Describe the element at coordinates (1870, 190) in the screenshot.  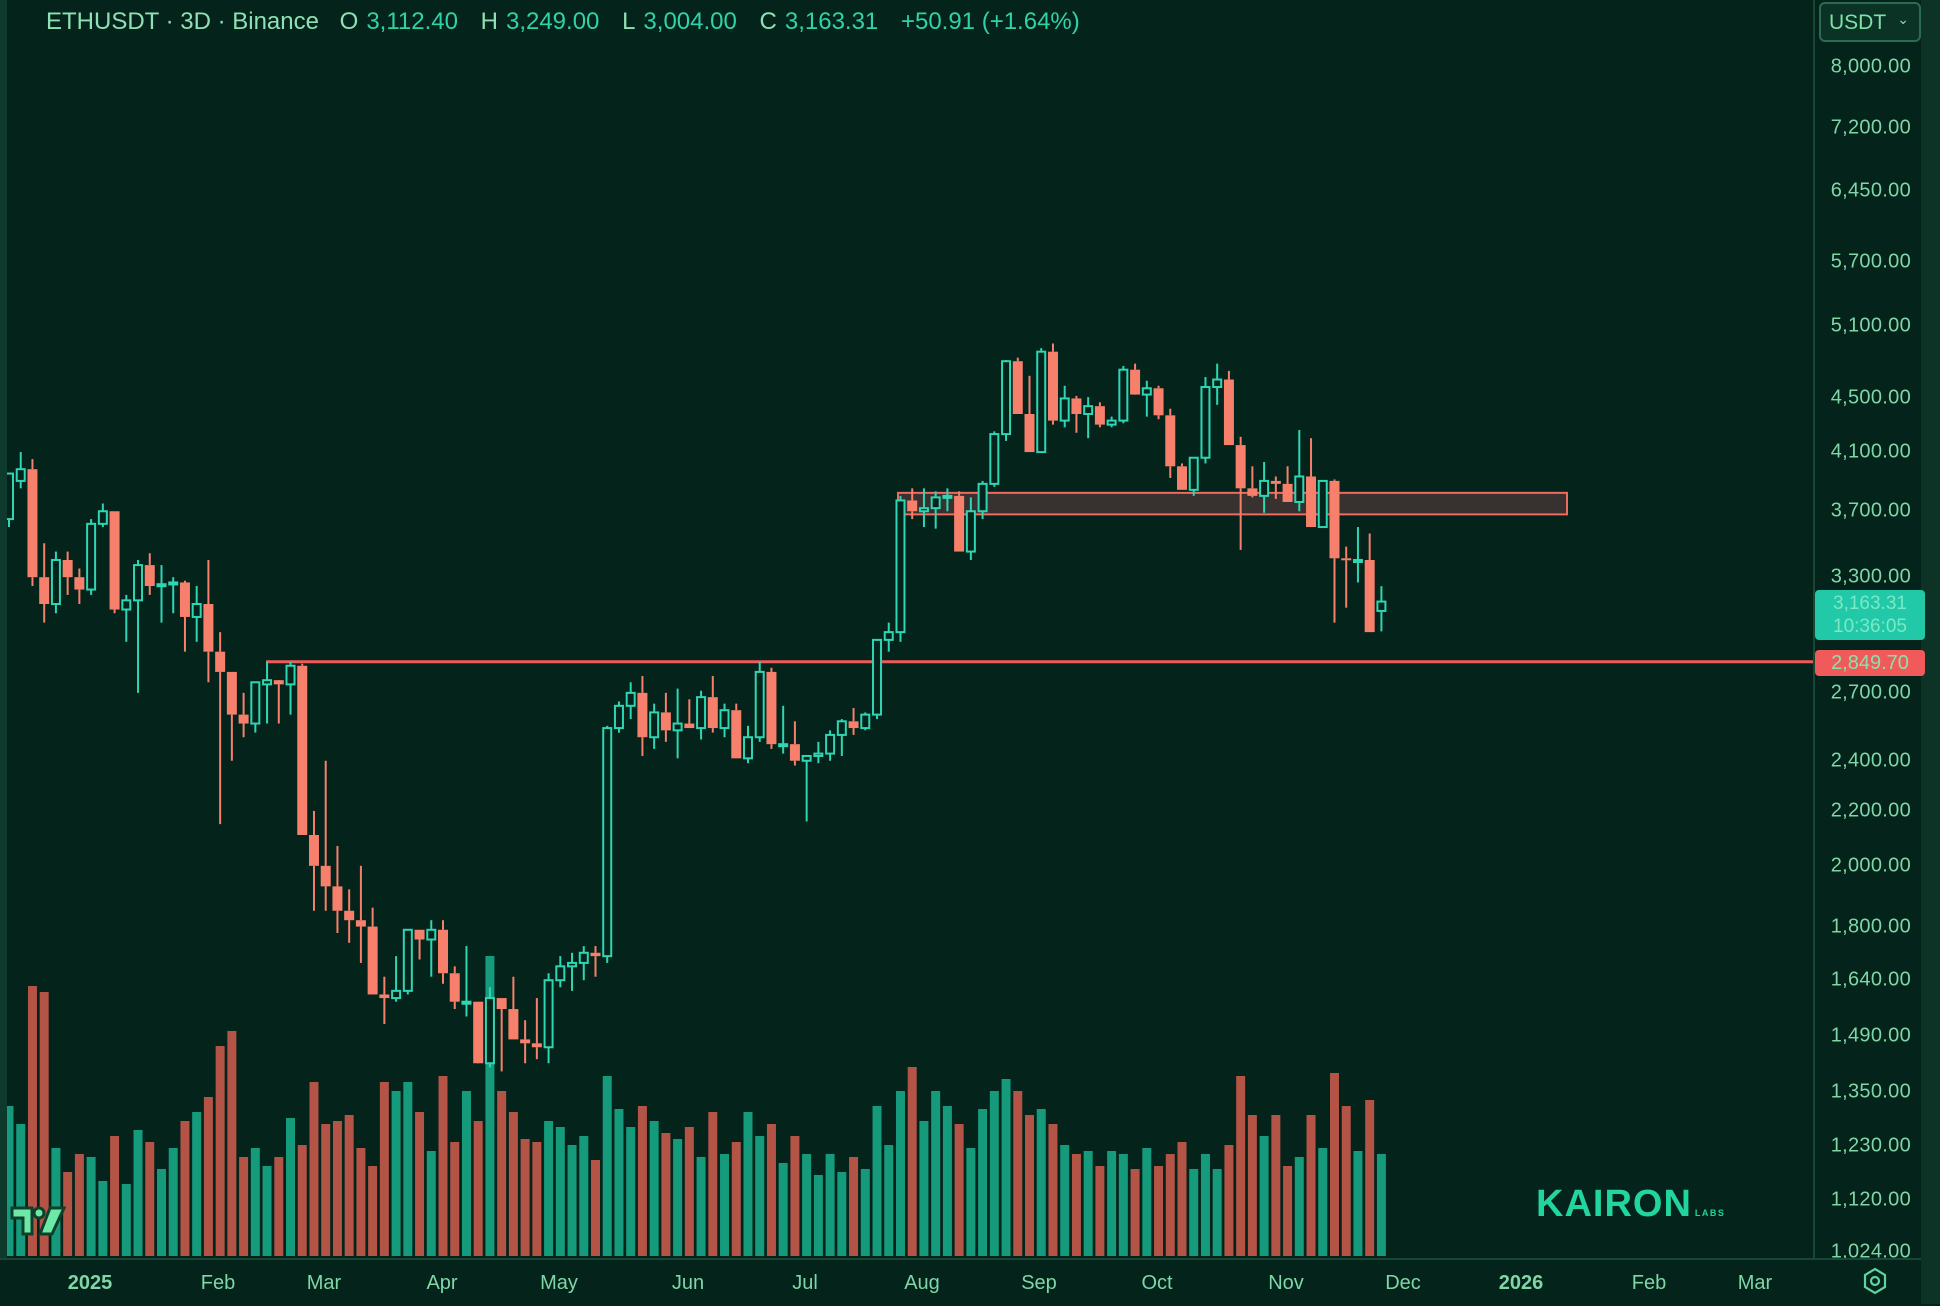
I see `price-tick: 6,450.00` at that location.